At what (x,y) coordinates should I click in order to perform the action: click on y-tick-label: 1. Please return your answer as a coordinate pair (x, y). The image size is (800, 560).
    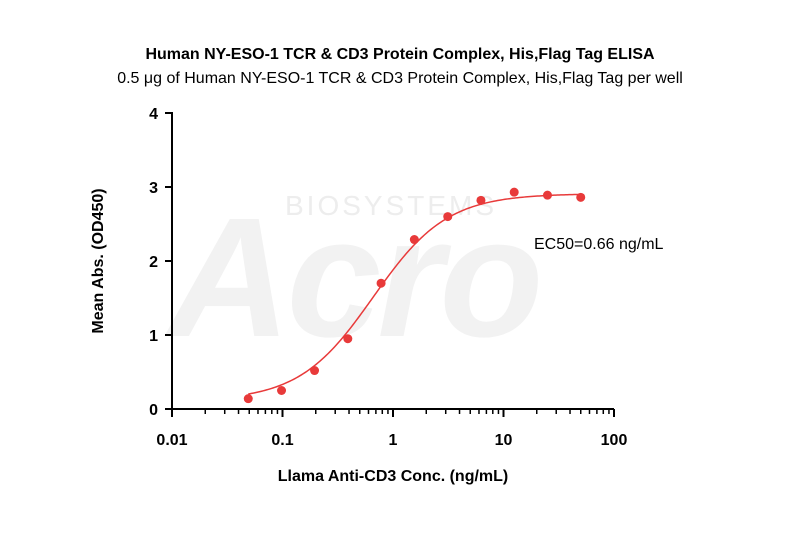
    Looking at the image, I should click on (153, 336).